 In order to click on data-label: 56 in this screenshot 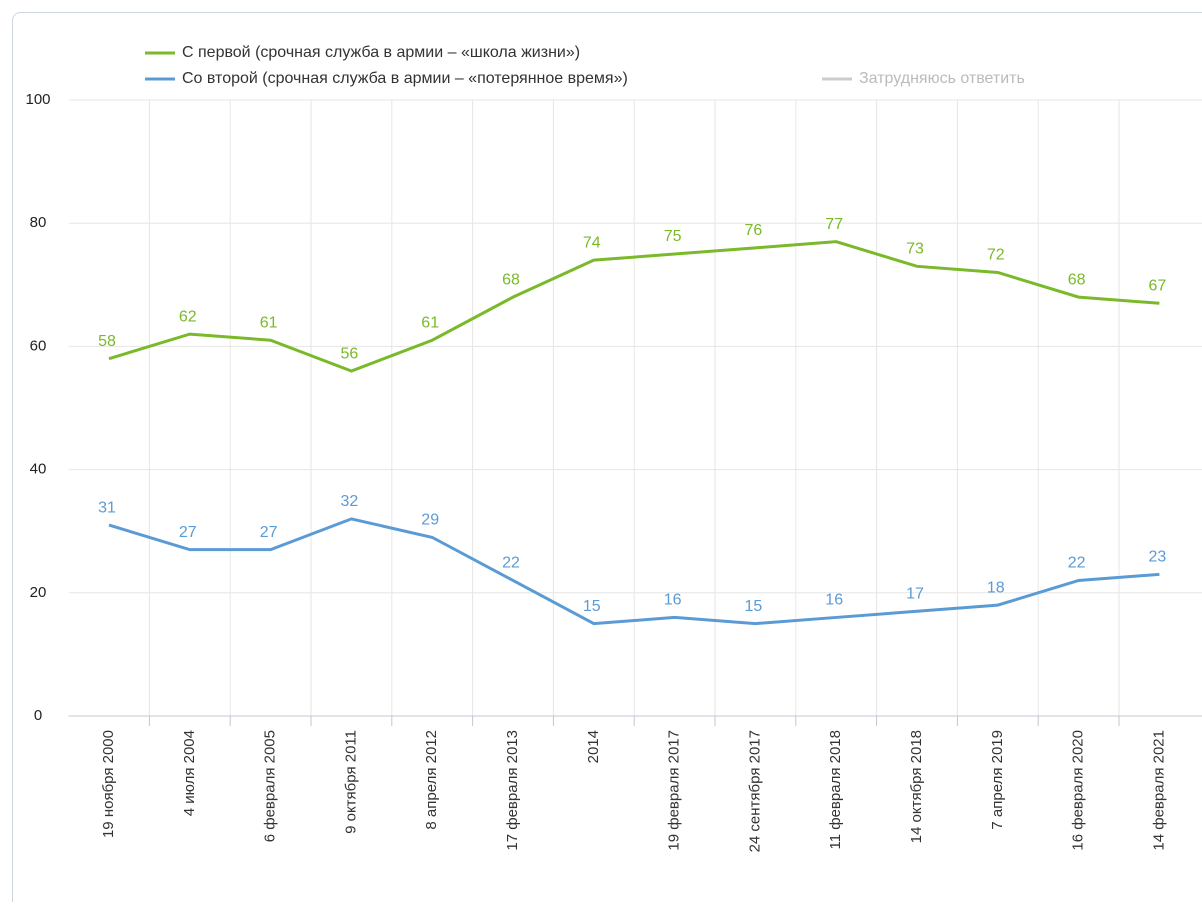, I will do `click(350, 353)`.